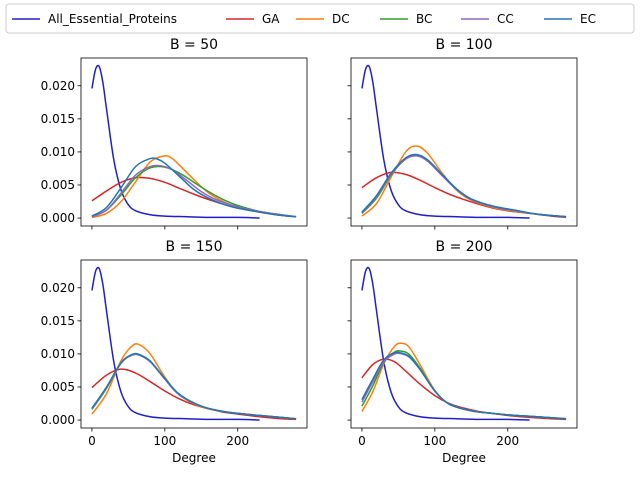 The image size is (640, 480). What do you see at coordinates (237, 441) in the screenshot?
I see `panel-3-xtick-label-2: 200` at bounding box center [237, 441].